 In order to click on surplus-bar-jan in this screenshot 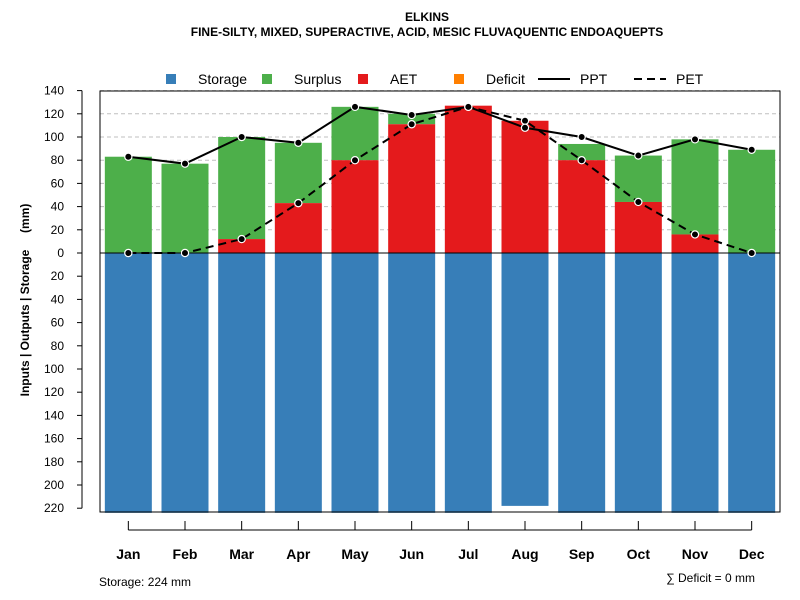, I will do `click(128, 204)`.